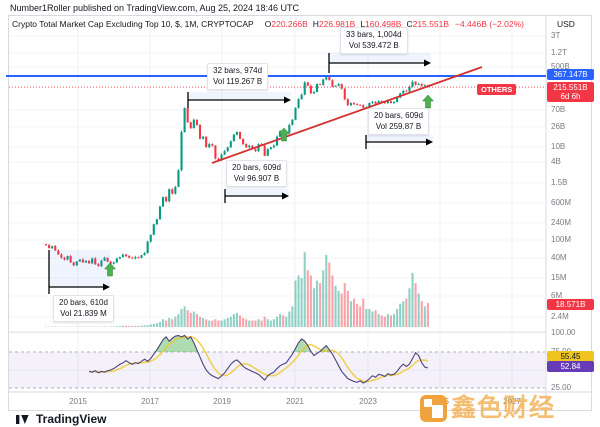 This screenshot has height=427, width=600. What do you see at coordinates (503, 408) in the screenshot?
I see `watermark-text: 鑫色财经` at bounding box center [503, 408].